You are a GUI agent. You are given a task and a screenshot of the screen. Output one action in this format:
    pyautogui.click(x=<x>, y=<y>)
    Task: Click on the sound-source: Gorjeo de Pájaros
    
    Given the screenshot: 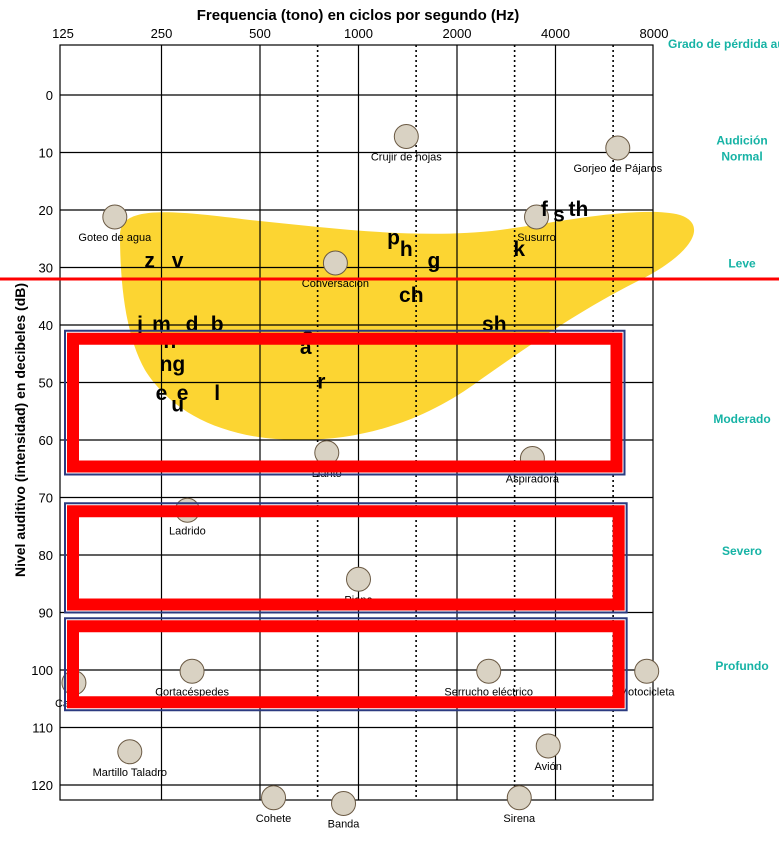 What is the action you would take?
    pyautogui.click(x=618, y=155)
    